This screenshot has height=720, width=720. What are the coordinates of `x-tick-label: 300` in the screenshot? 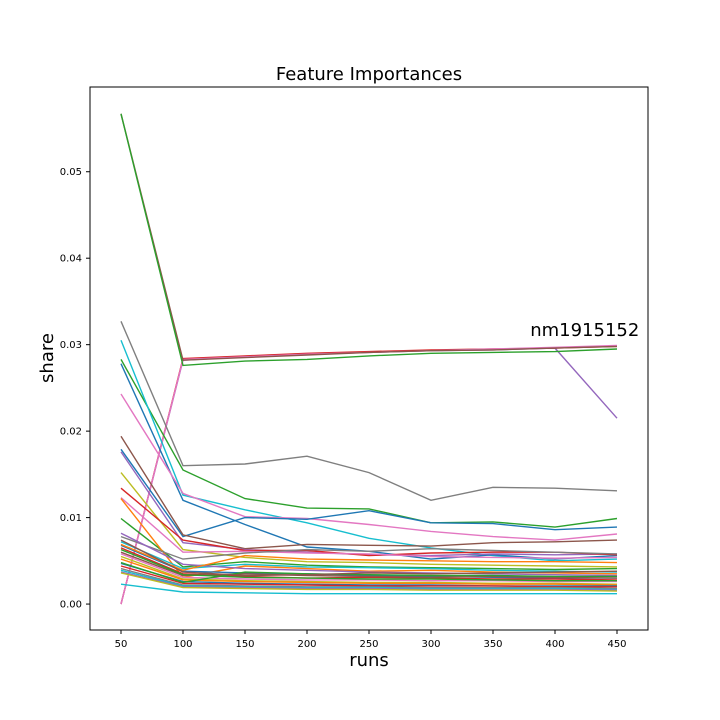 It's located at (430, 644).